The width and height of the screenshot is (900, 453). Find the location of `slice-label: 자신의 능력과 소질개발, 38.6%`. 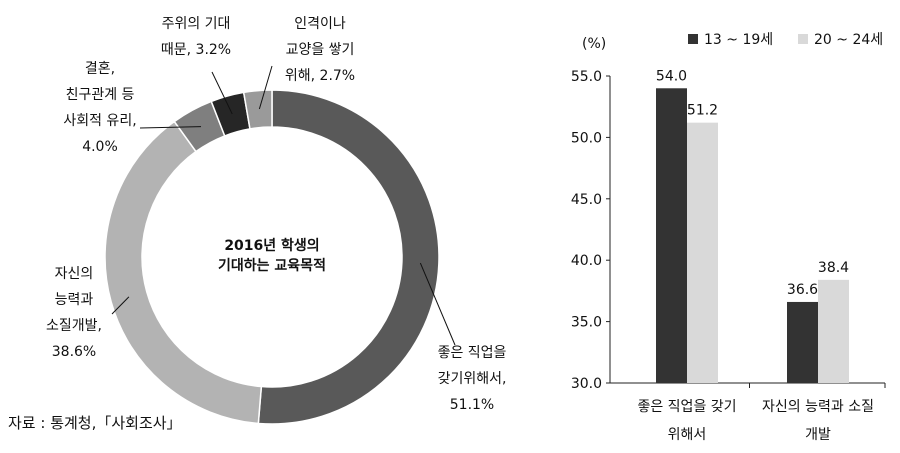

slice-label: 자신의 능력과 소질개발, 38.6% is located at coordinates (74, 313).